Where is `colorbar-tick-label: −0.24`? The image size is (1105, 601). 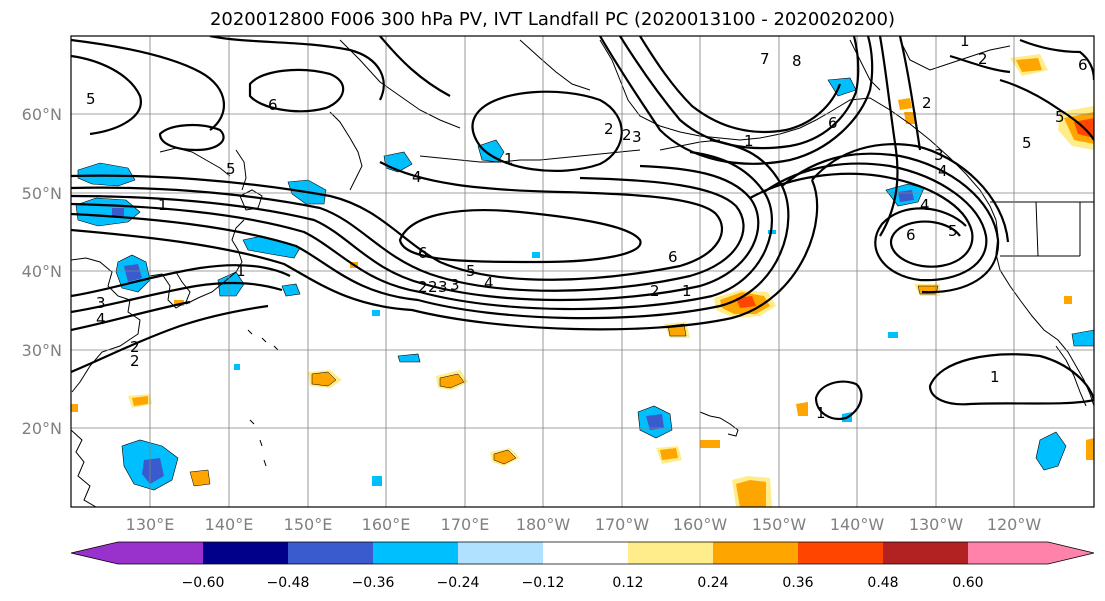 colorbar-tick-label: −0.24 is located at coordinates (458, 583).